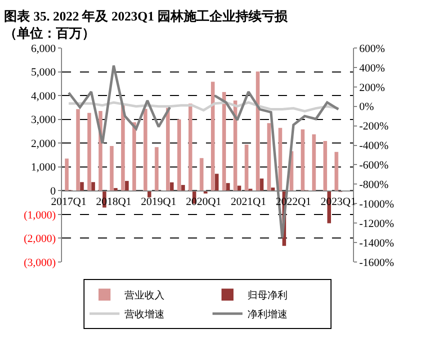  I want to click on y-tick-label: 4,000, so click(43, 96).